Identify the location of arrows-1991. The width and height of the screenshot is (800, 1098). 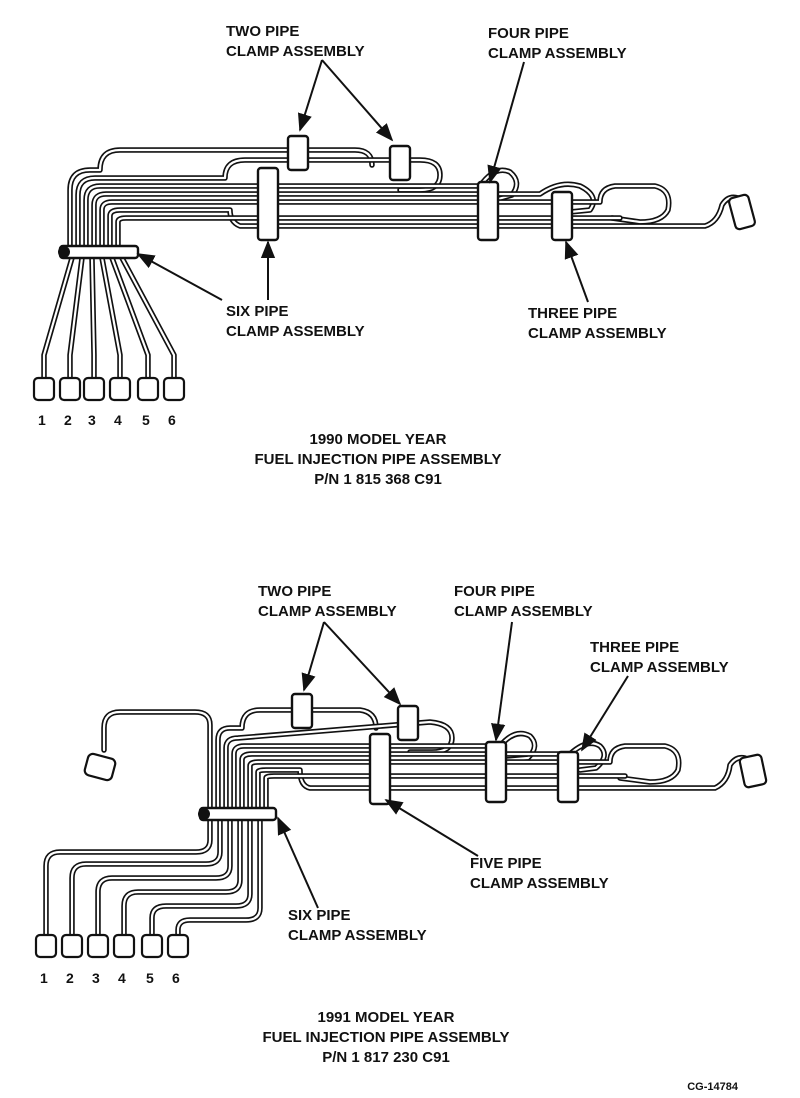
(453, 765).